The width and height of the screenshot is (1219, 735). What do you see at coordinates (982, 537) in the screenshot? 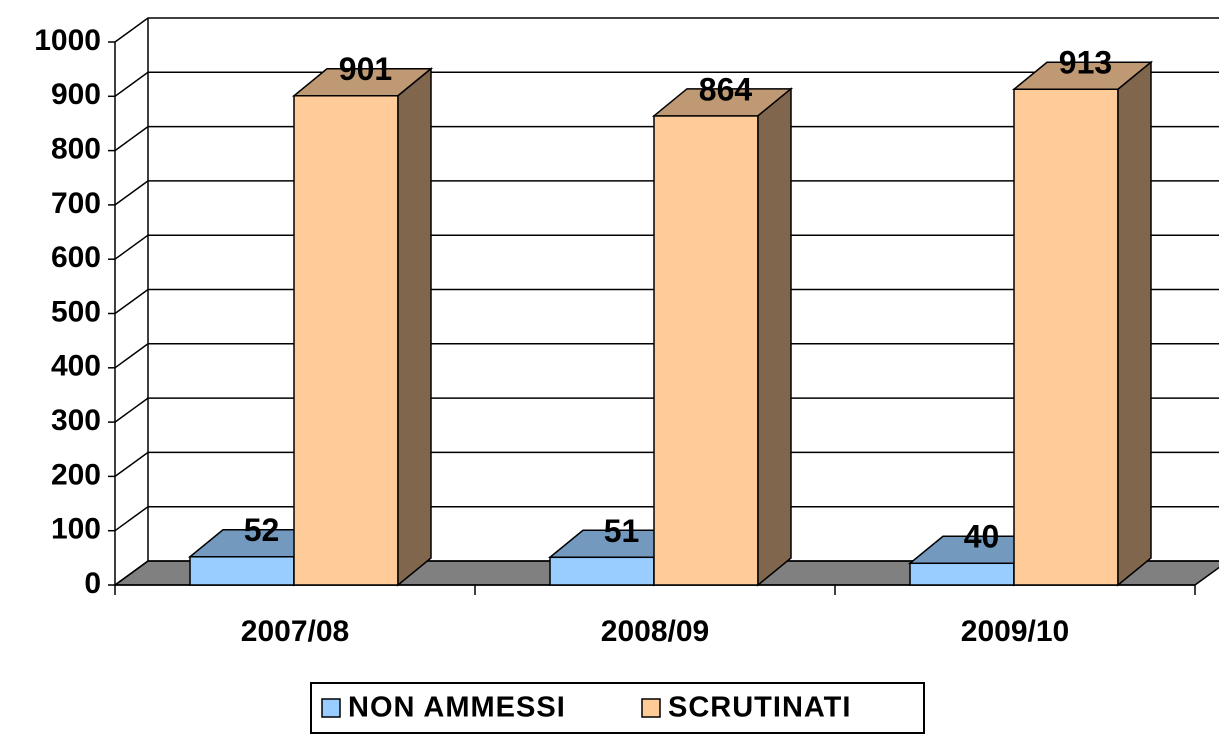
I see `value-label: 40` at bounding box center [982, 537].